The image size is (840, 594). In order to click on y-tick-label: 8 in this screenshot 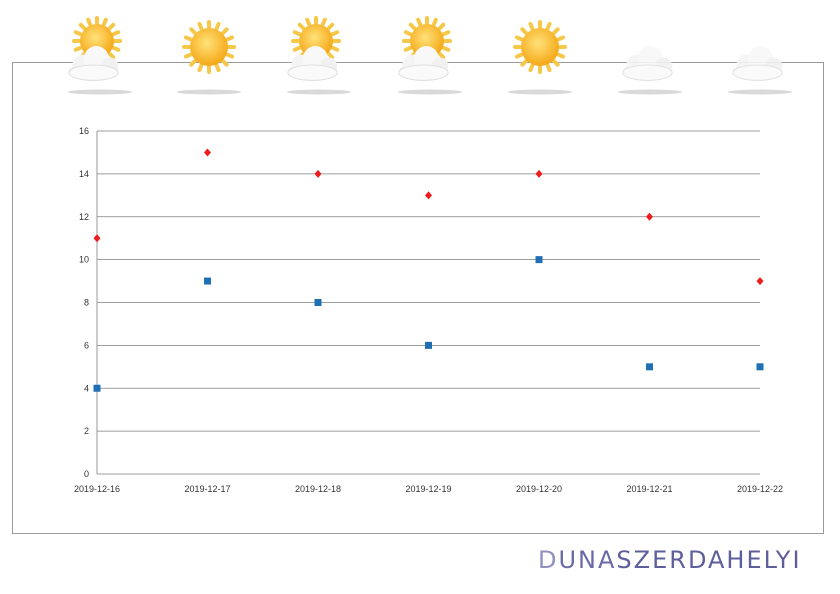, I will do `click(86, 303)`.